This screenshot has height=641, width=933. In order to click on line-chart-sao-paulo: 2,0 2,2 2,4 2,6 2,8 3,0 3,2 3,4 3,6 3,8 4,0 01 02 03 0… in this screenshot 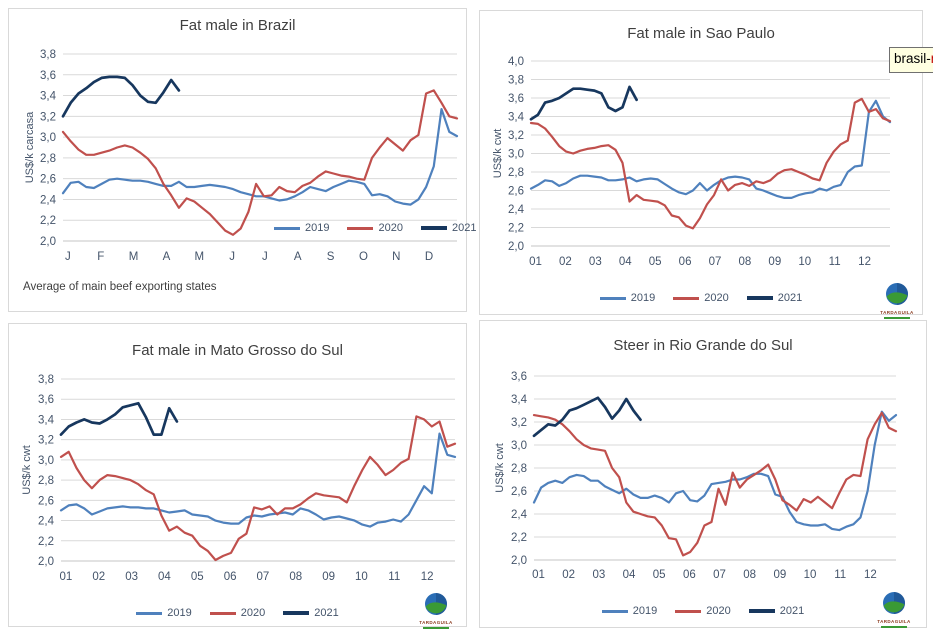, I will do `click(692, 162)`.